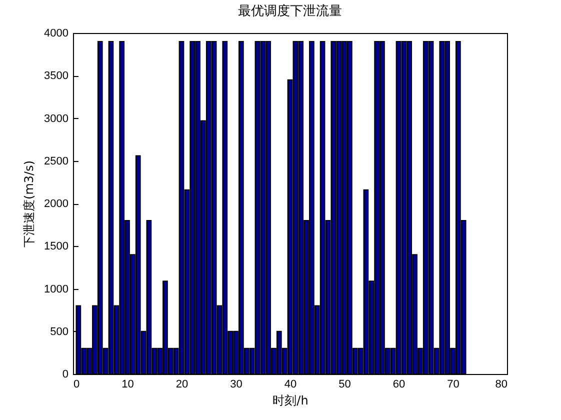 Image resolution: width=561 pixels, height=420 pixels. Describe the element at coordinates (29, 204) in the screenshot. I see `y-axis-title: 下泄速度(m3/s)` at that location.